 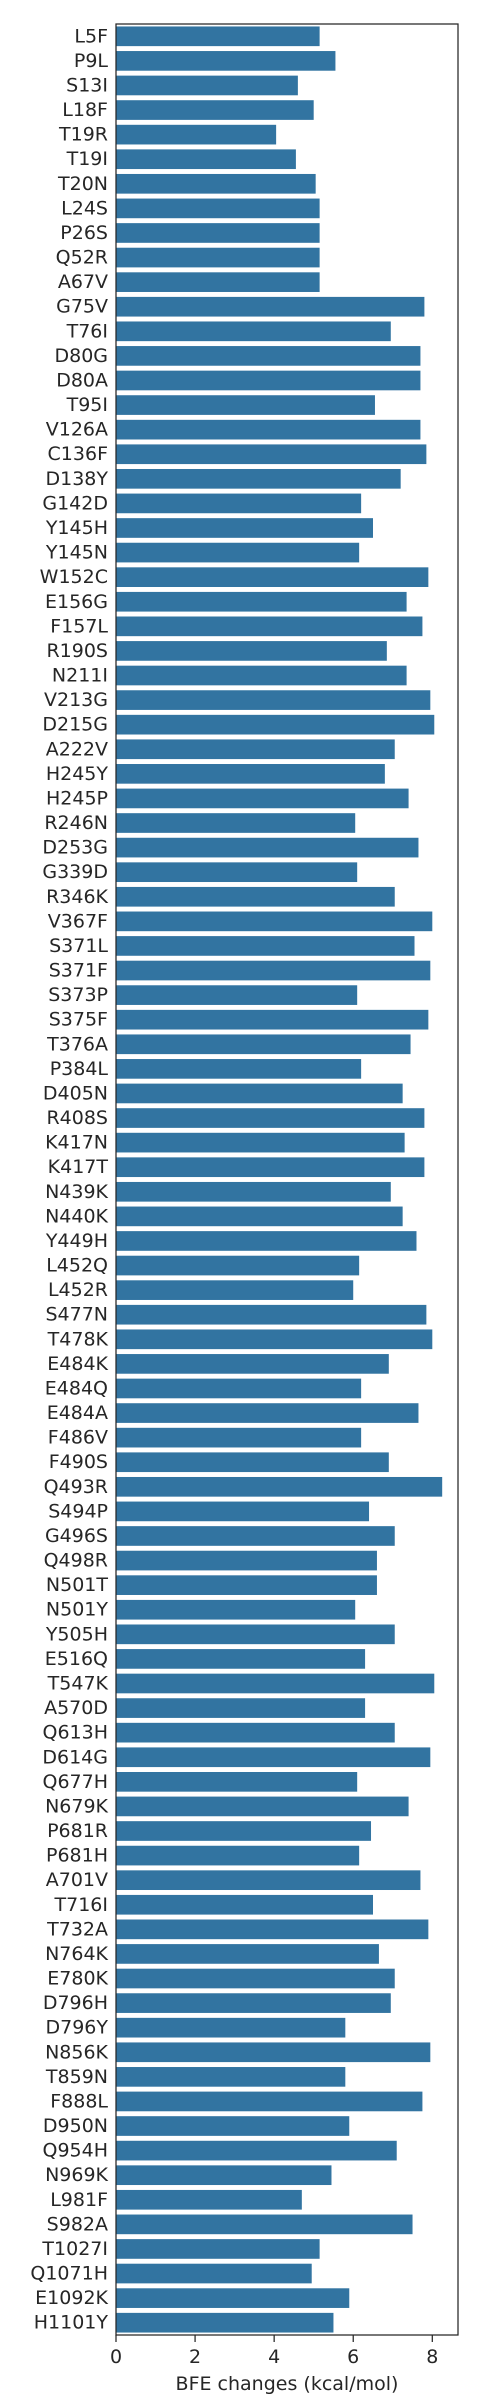 What do you see at coordinates (239, 1437) in the screenshot?
I see `bar-f486v` at bounding box center [239, 1437].